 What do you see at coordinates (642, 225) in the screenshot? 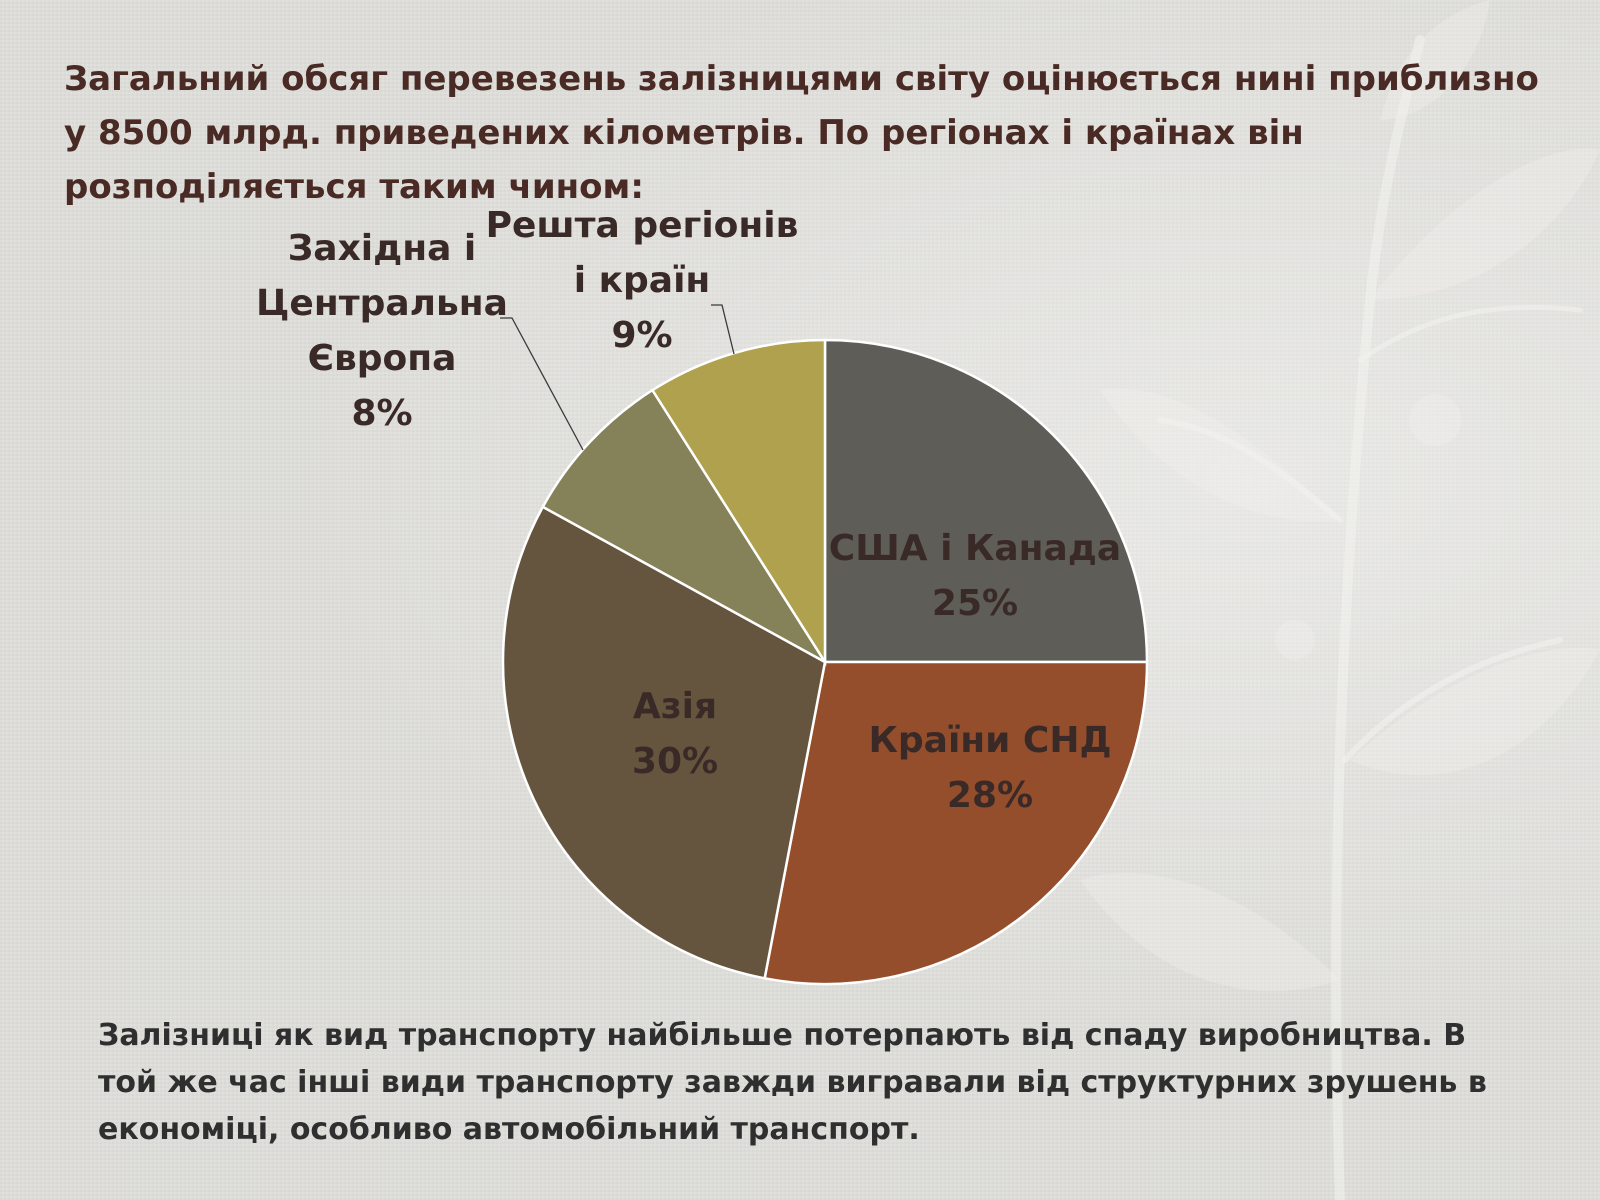
I see `slice-category-label: Решта регіонів` at bounding box center [642, 225].